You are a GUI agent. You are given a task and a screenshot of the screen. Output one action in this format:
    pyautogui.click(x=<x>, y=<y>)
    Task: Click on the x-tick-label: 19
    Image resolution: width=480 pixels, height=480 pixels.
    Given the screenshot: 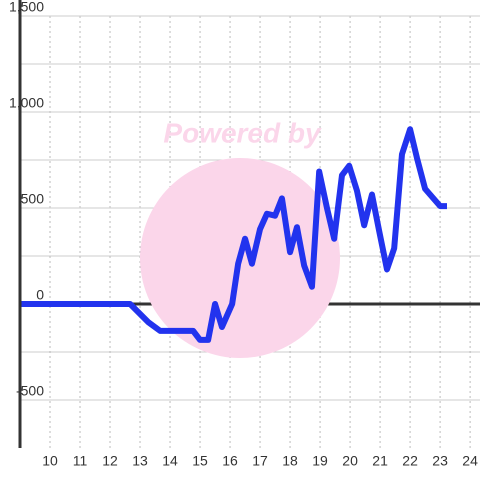 What is the action you would take?
    pyautogui.click(x=320, y=461)
    